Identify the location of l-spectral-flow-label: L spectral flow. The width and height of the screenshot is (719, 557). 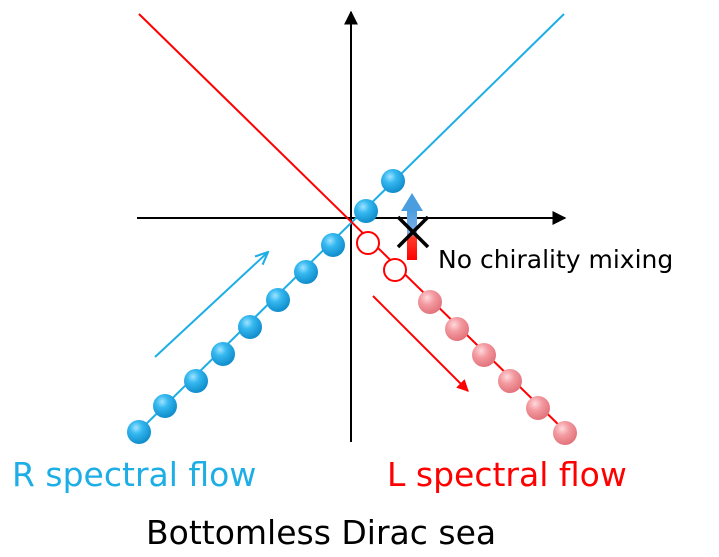
(507, 474).